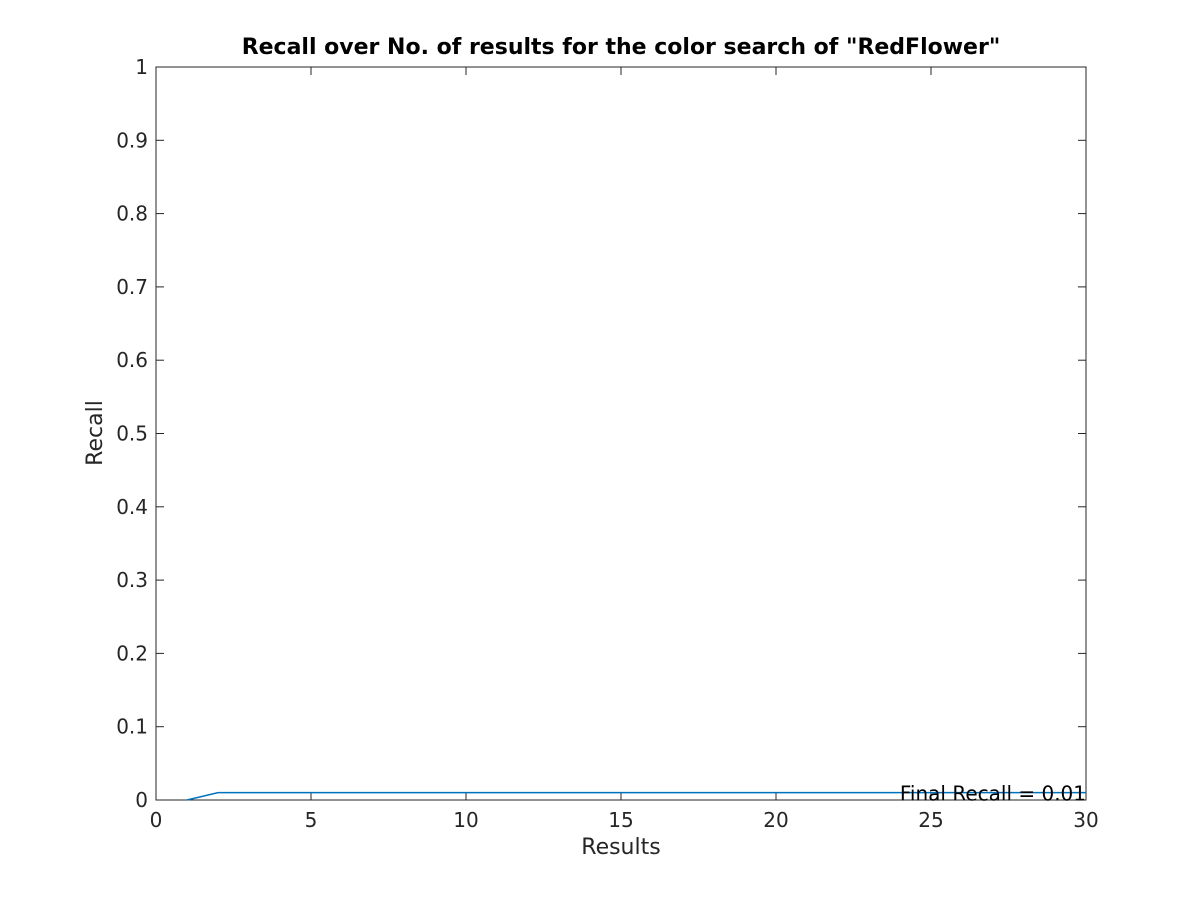 This screenshot has height=900, width=1200. I want to click on y-tick-label: 0.9, so click(132, 140).